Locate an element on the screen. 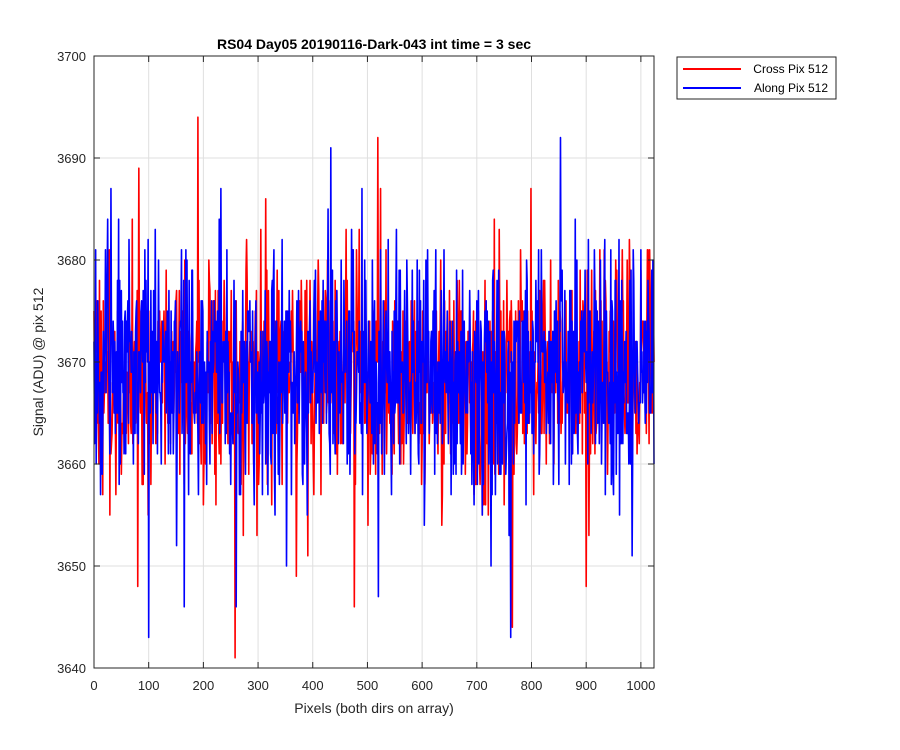  x-tick-label: 900 is located at coordinates (586, 685).